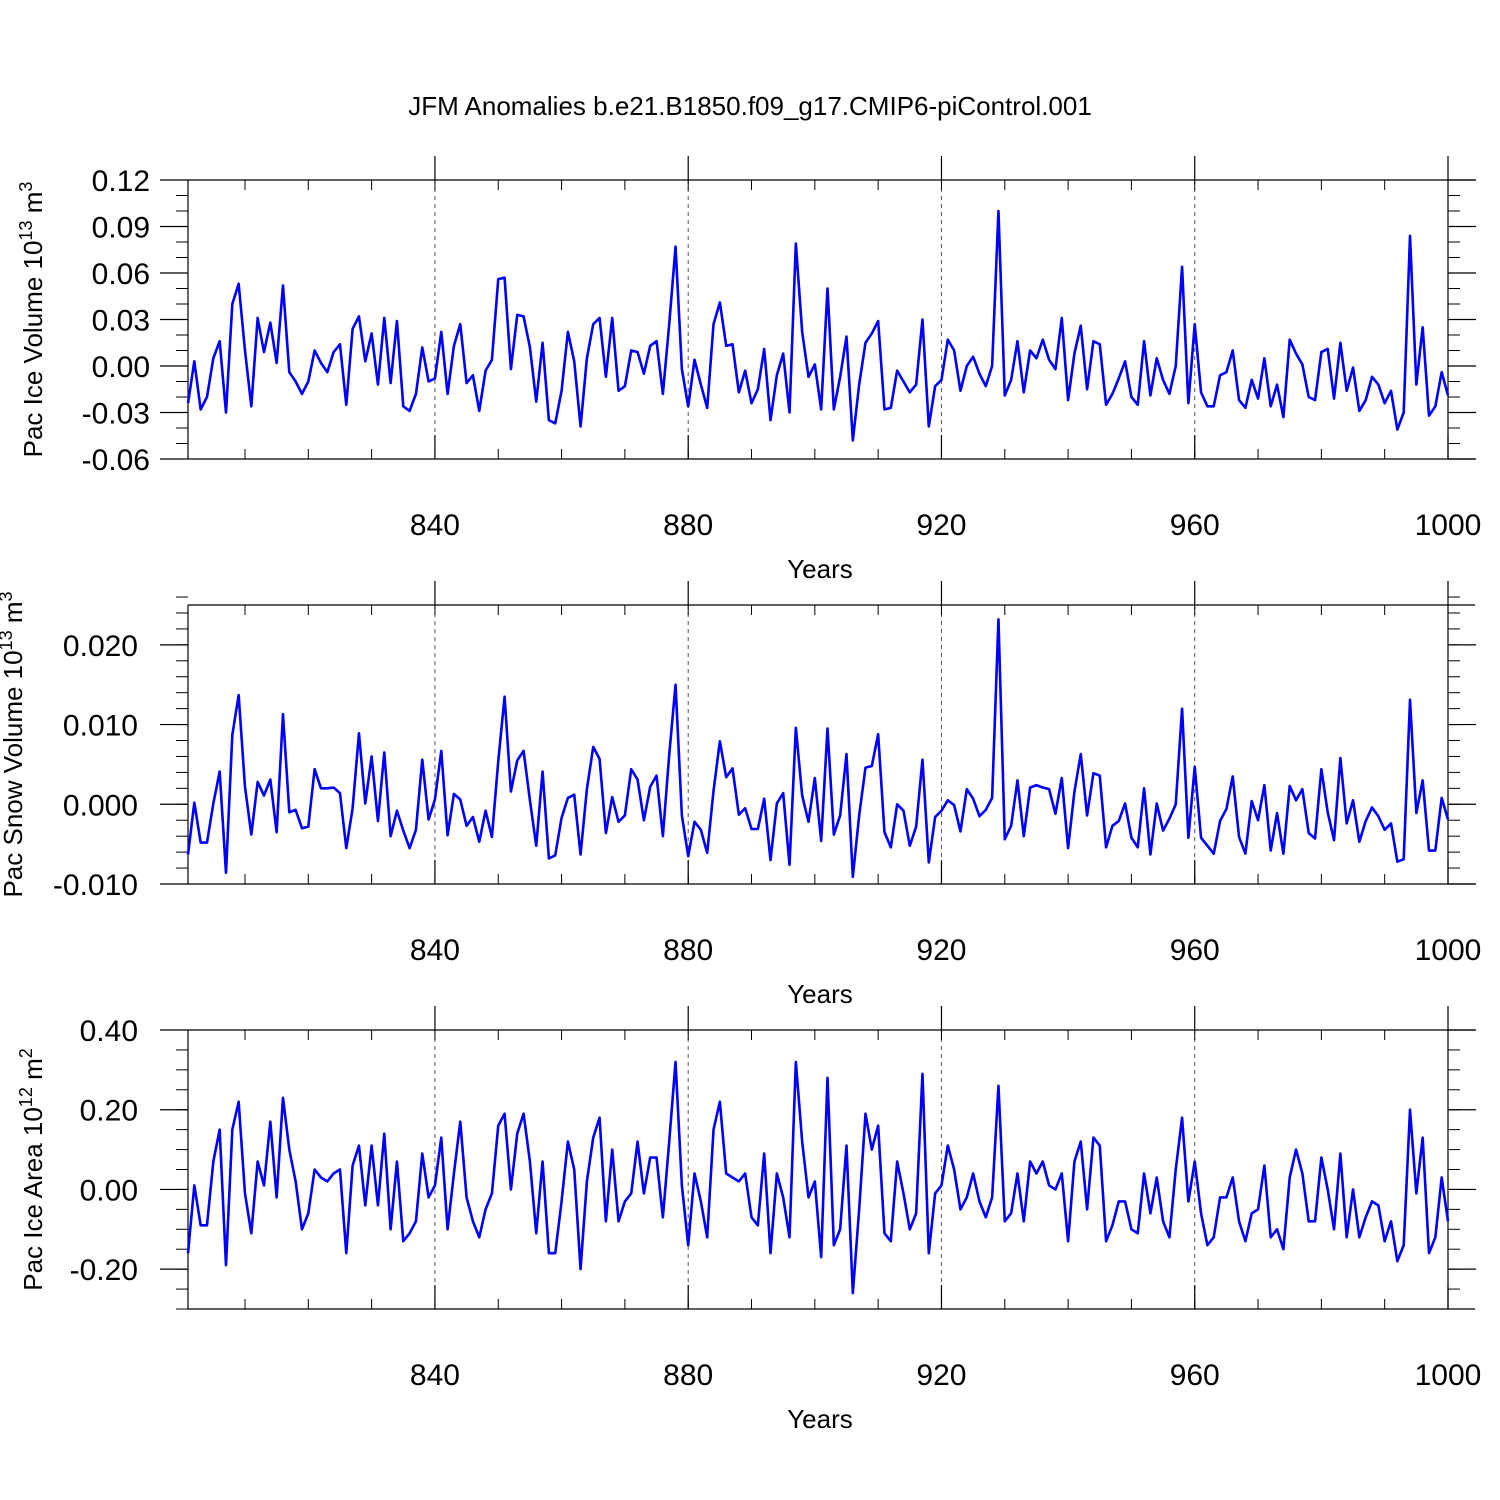  What do you see at coordinates (688, 525) in the screenshot?
I see `panel1-x-tick-label-1: 880` at bounding box center [688, 525].